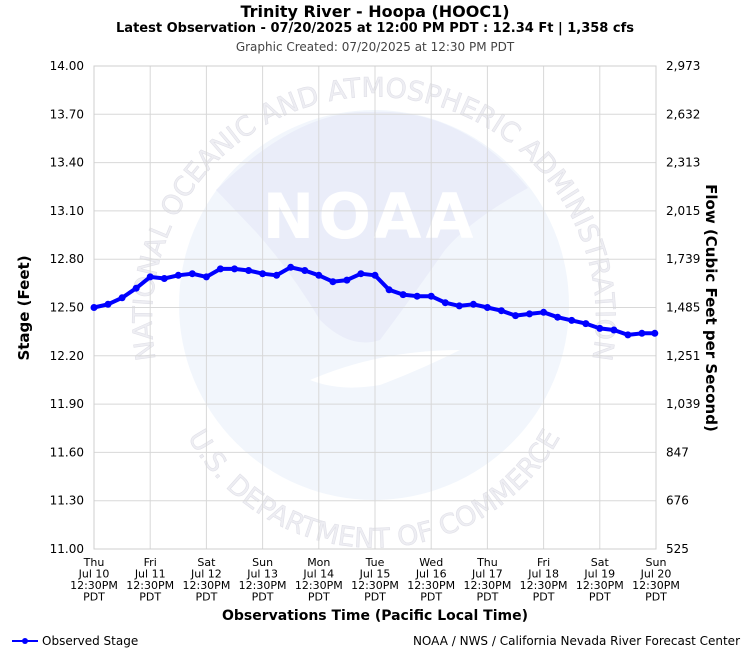 The image size is (750, 650). I want to click on y-tick-label: 12.50, so click(67, 308).